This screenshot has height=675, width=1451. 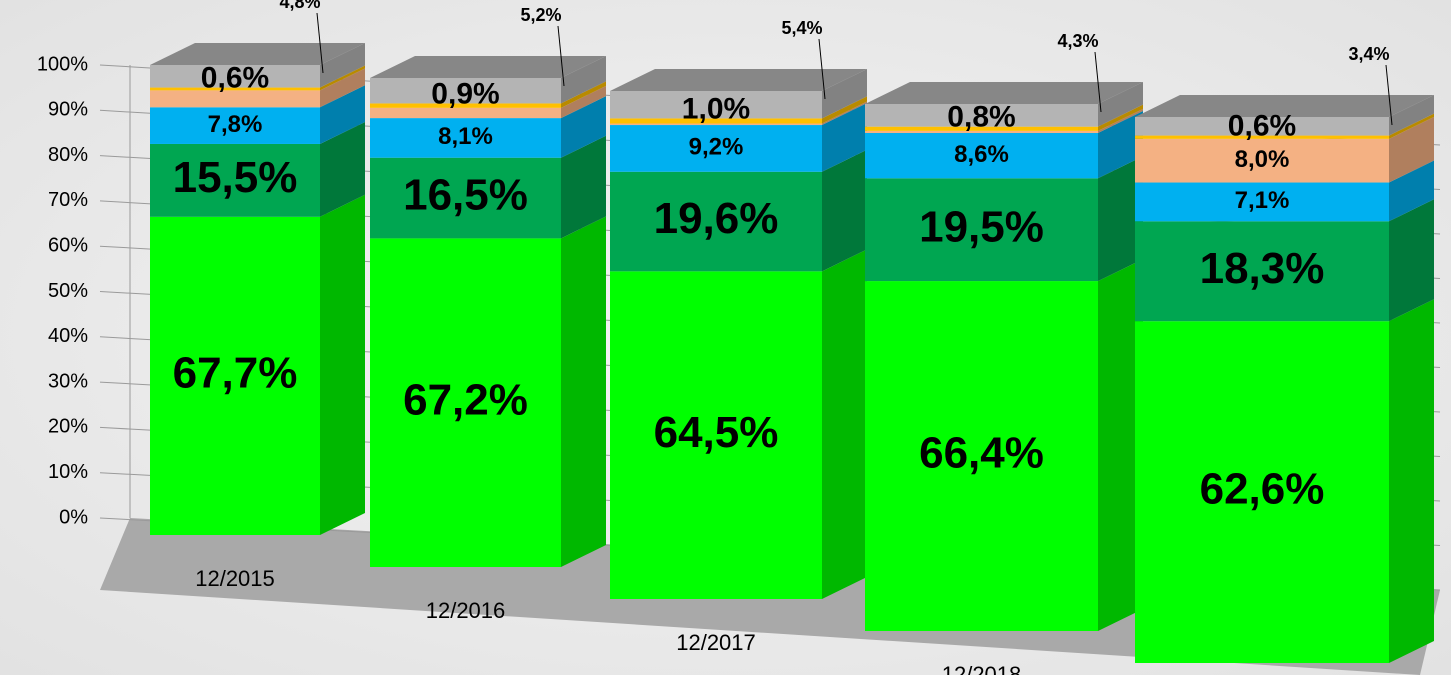 What do you see at coordinates (1368, 54) in the screenshot?
I see `data-label: 3,4%` at bounding box center [1368, 54].